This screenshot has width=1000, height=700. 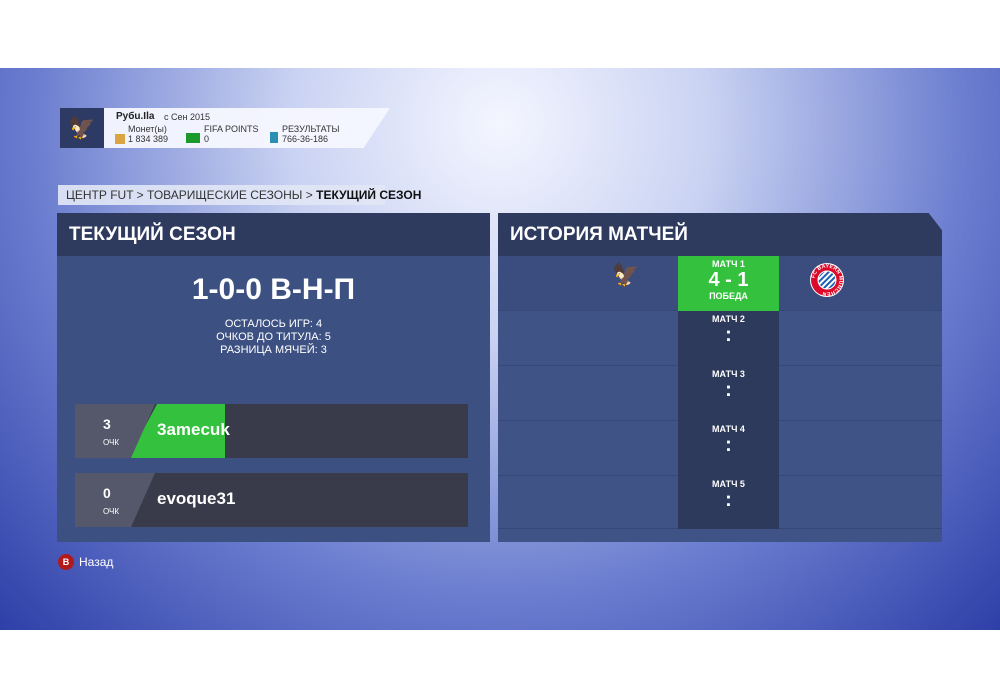 I want to click on match-row: МАТЧ 3:, so click(x=720, y=393).